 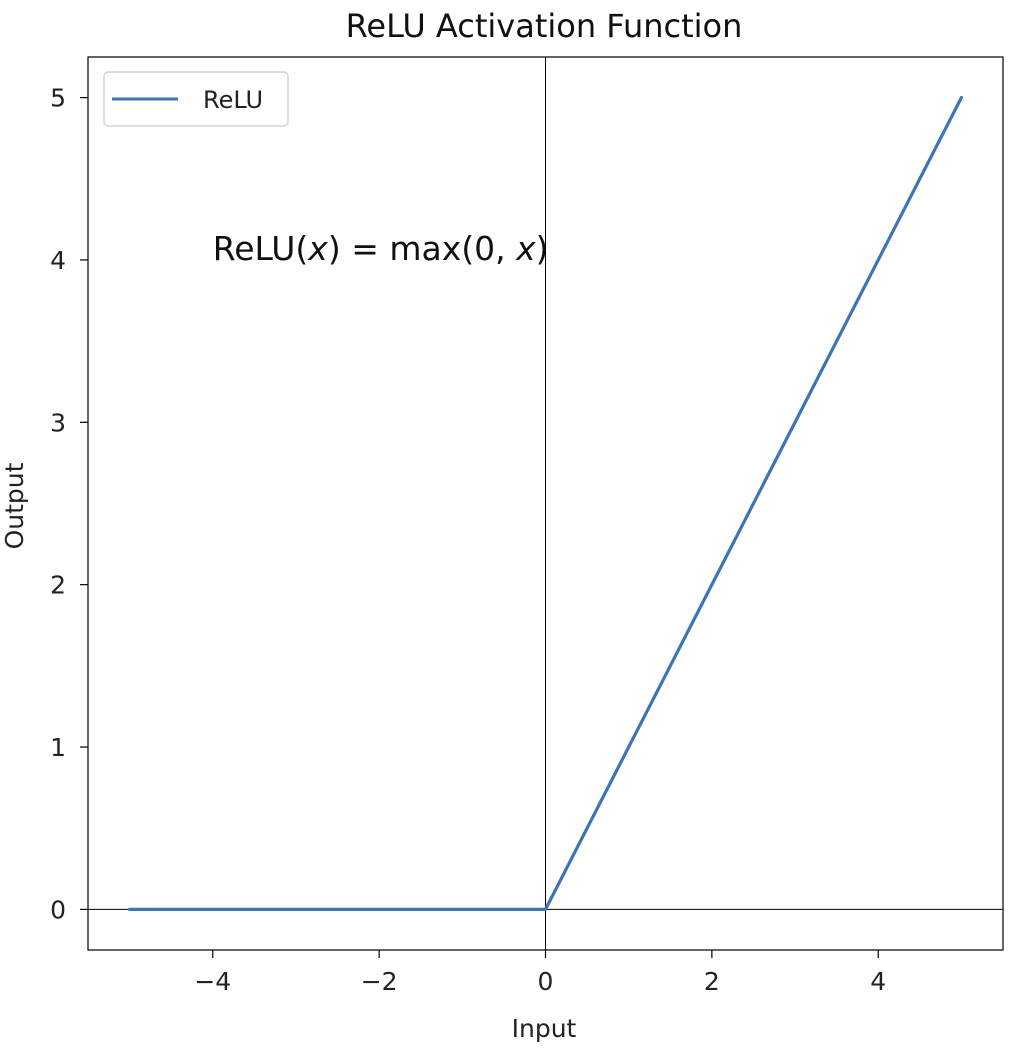 I want to click on legend: ReLU, so click(x=196, y=99).